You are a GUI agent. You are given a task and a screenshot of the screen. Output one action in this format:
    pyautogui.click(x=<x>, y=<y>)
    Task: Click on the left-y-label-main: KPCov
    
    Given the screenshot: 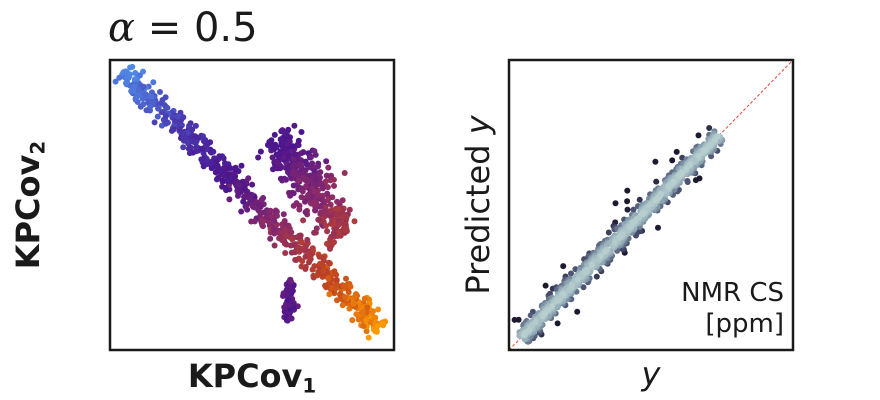 What is the action you would take?
    pyautogui.click(x=28, y=212)
    